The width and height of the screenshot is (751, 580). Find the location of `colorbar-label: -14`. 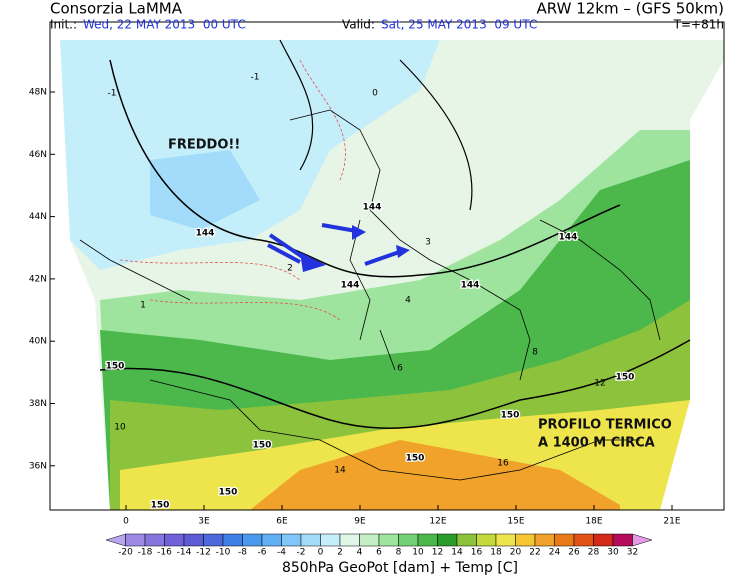

colorbar-label: -14 is located at coordinates (184, 553).